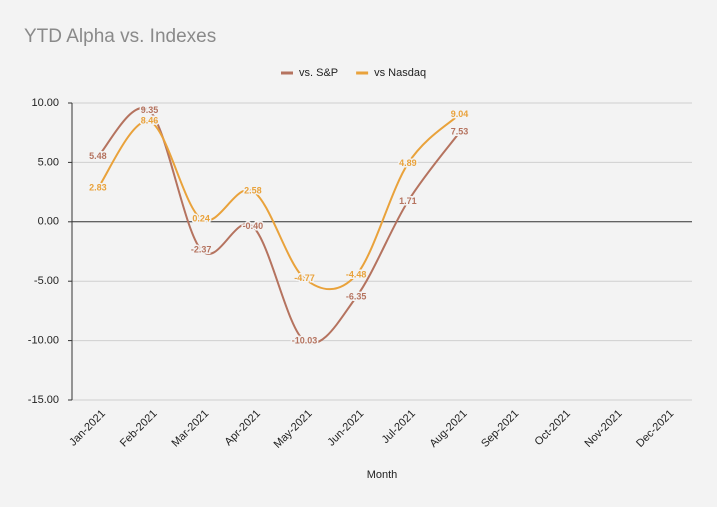  What do you see at coordinates (201, 218) in the screenshot?
I see `data-label: 0.24` at bounding box center [201, 218].